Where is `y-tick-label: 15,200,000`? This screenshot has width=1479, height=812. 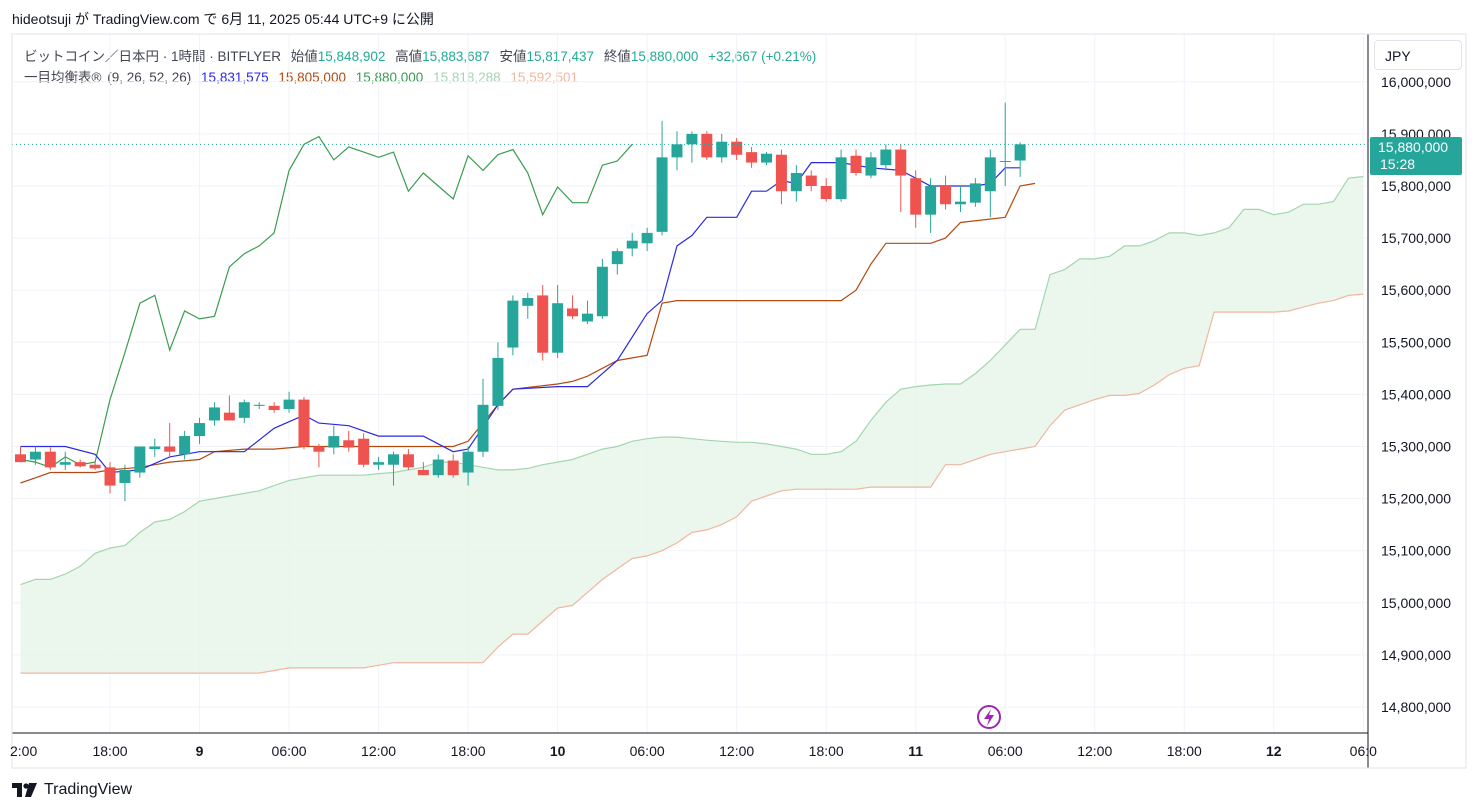
y-tick-label: 15,200,000 is located at coordinates (1416, 499).